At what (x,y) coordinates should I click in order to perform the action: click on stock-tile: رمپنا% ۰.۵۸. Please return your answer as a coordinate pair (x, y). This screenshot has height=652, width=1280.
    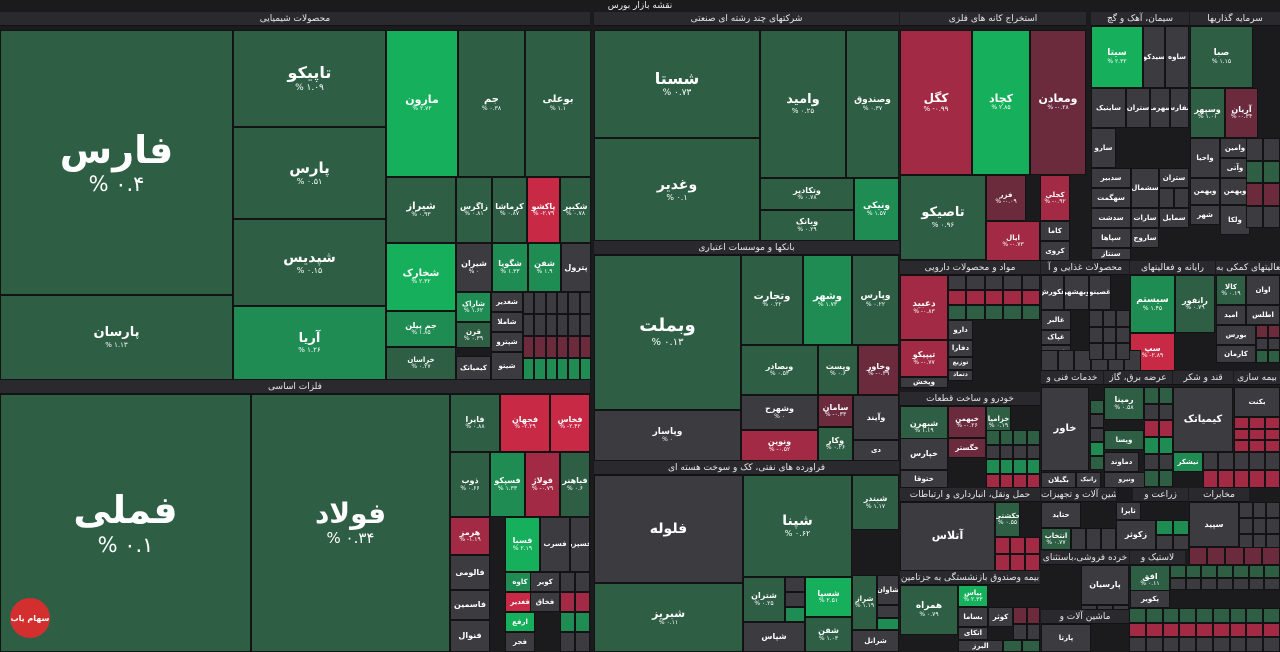
    Looking at the image, I should click on (1124, 403).